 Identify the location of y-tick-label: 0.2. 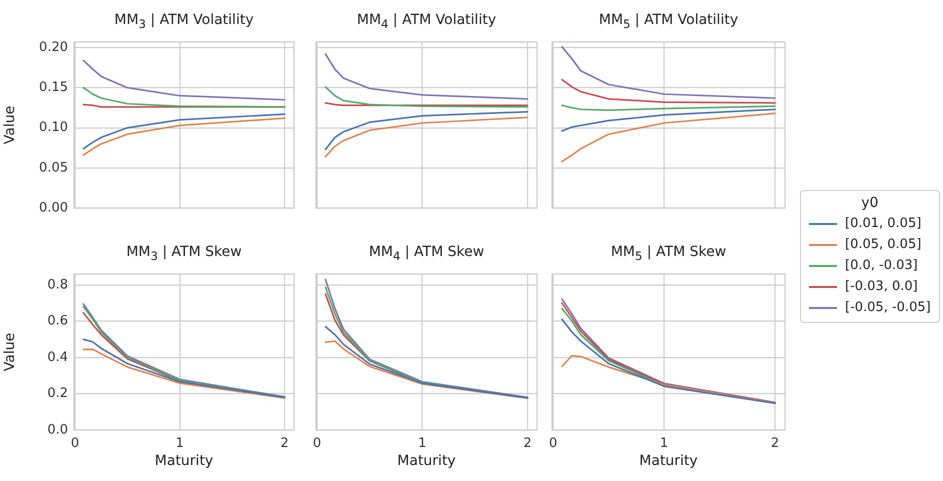
(57, 394).